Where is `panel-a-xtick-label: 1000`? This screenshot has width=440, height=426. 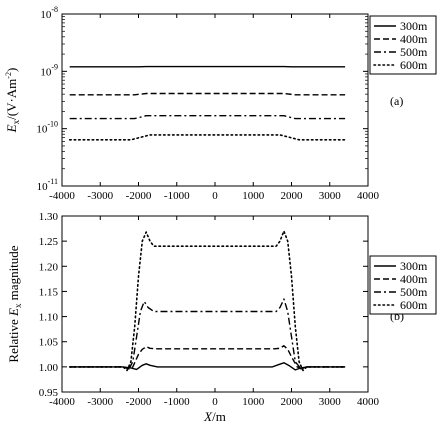 panel-a-xtick-label: 1000 is located at coordinates (253, 196).